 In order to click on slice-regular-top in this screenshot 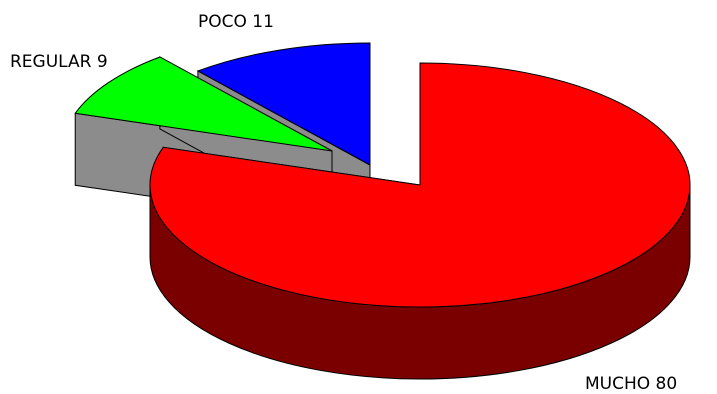, I will do `click(203, 104)`.